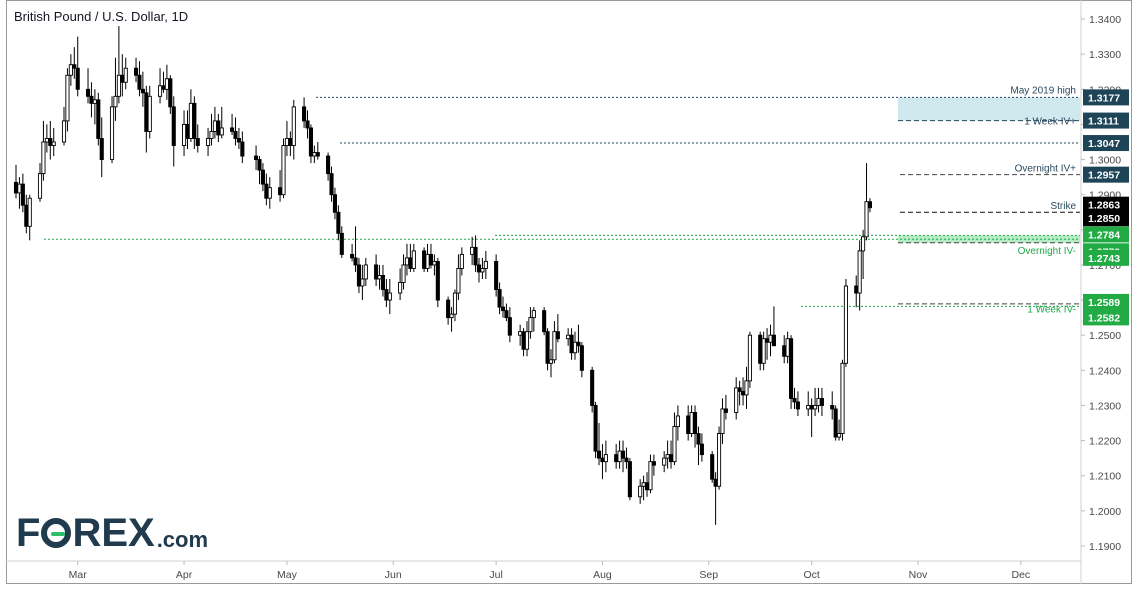  What do you see at coordinates (989, 109) in the screenshot?
I see `week-iv-upper-zone` at bounding box center [989, 109].